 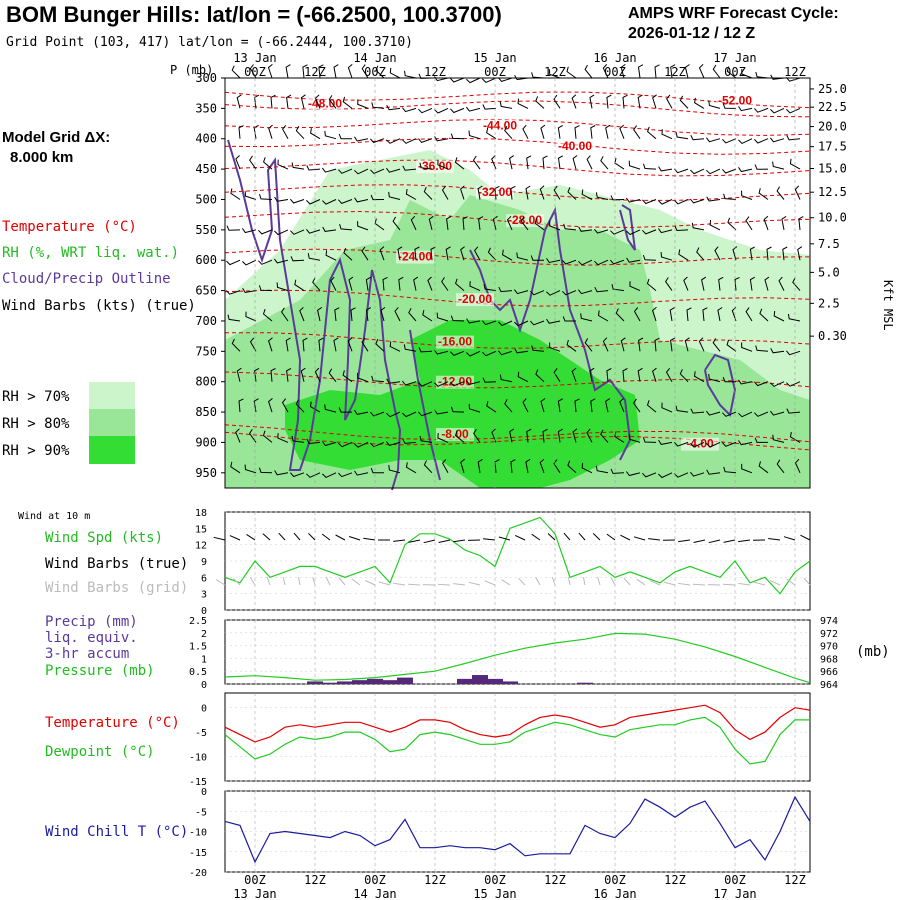 I want to click on height-tick-label: 0.30, so click(x=832, y=336).